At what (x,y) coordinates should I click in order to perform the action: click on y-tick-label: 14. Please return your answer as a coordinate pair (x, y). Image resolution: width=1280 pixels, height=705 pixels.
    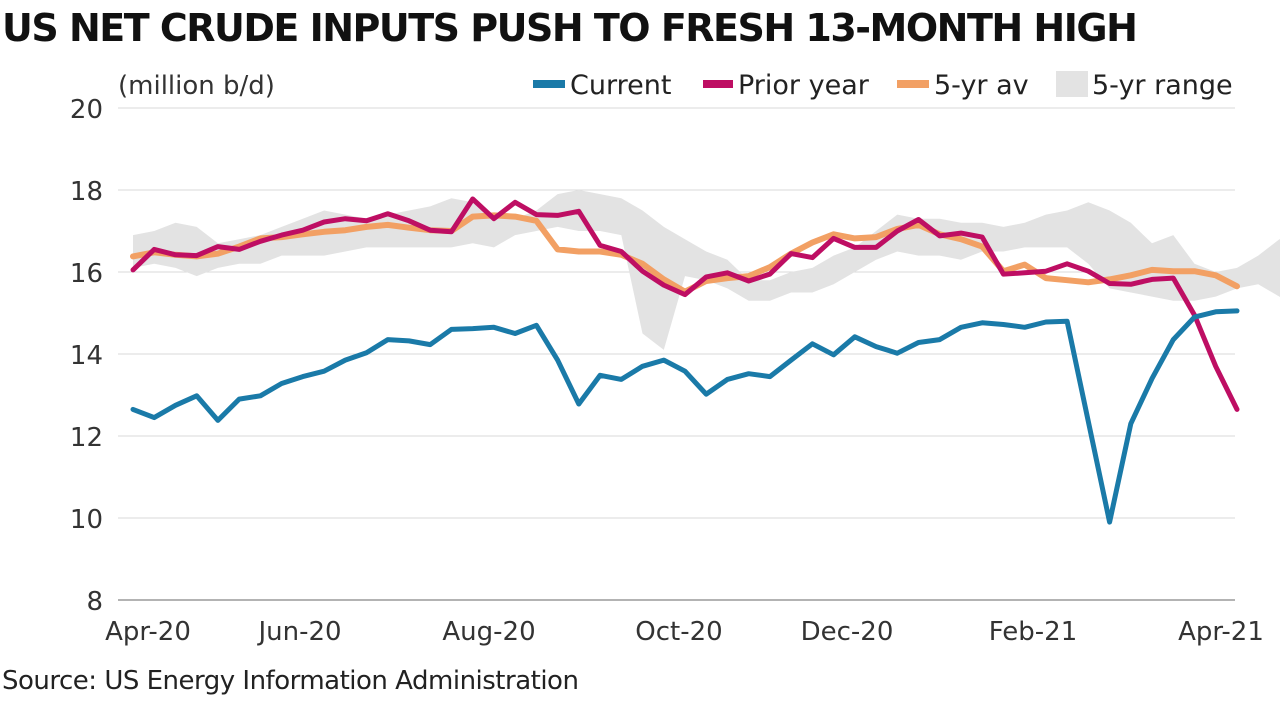
    Looking at the image, I should click on (86, 356).